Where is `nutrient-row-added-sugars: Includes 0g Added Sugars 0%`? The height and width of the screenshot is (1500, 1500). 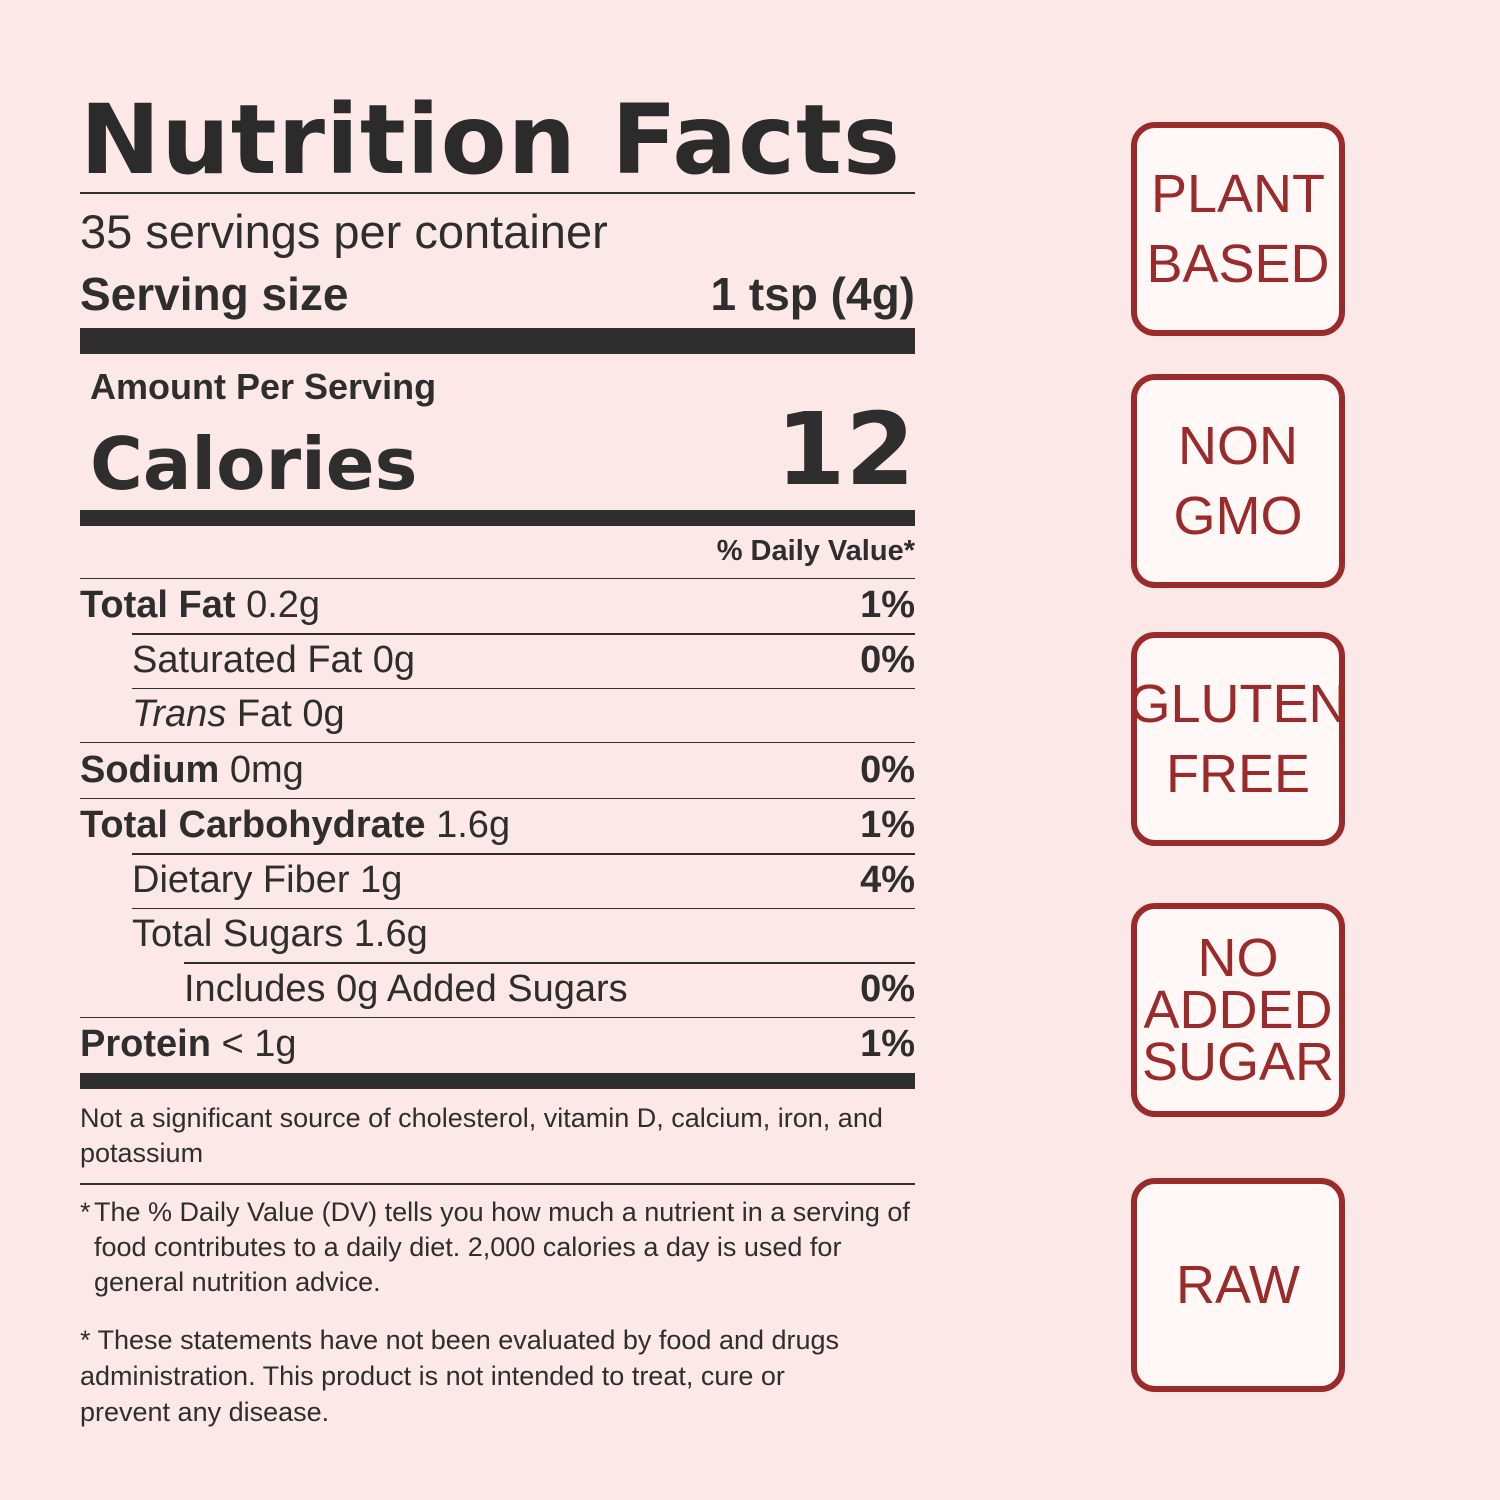
nutrient-row-added-sugars: Includes 0g Added Sugars 0% is located at coordinates (497, 989).